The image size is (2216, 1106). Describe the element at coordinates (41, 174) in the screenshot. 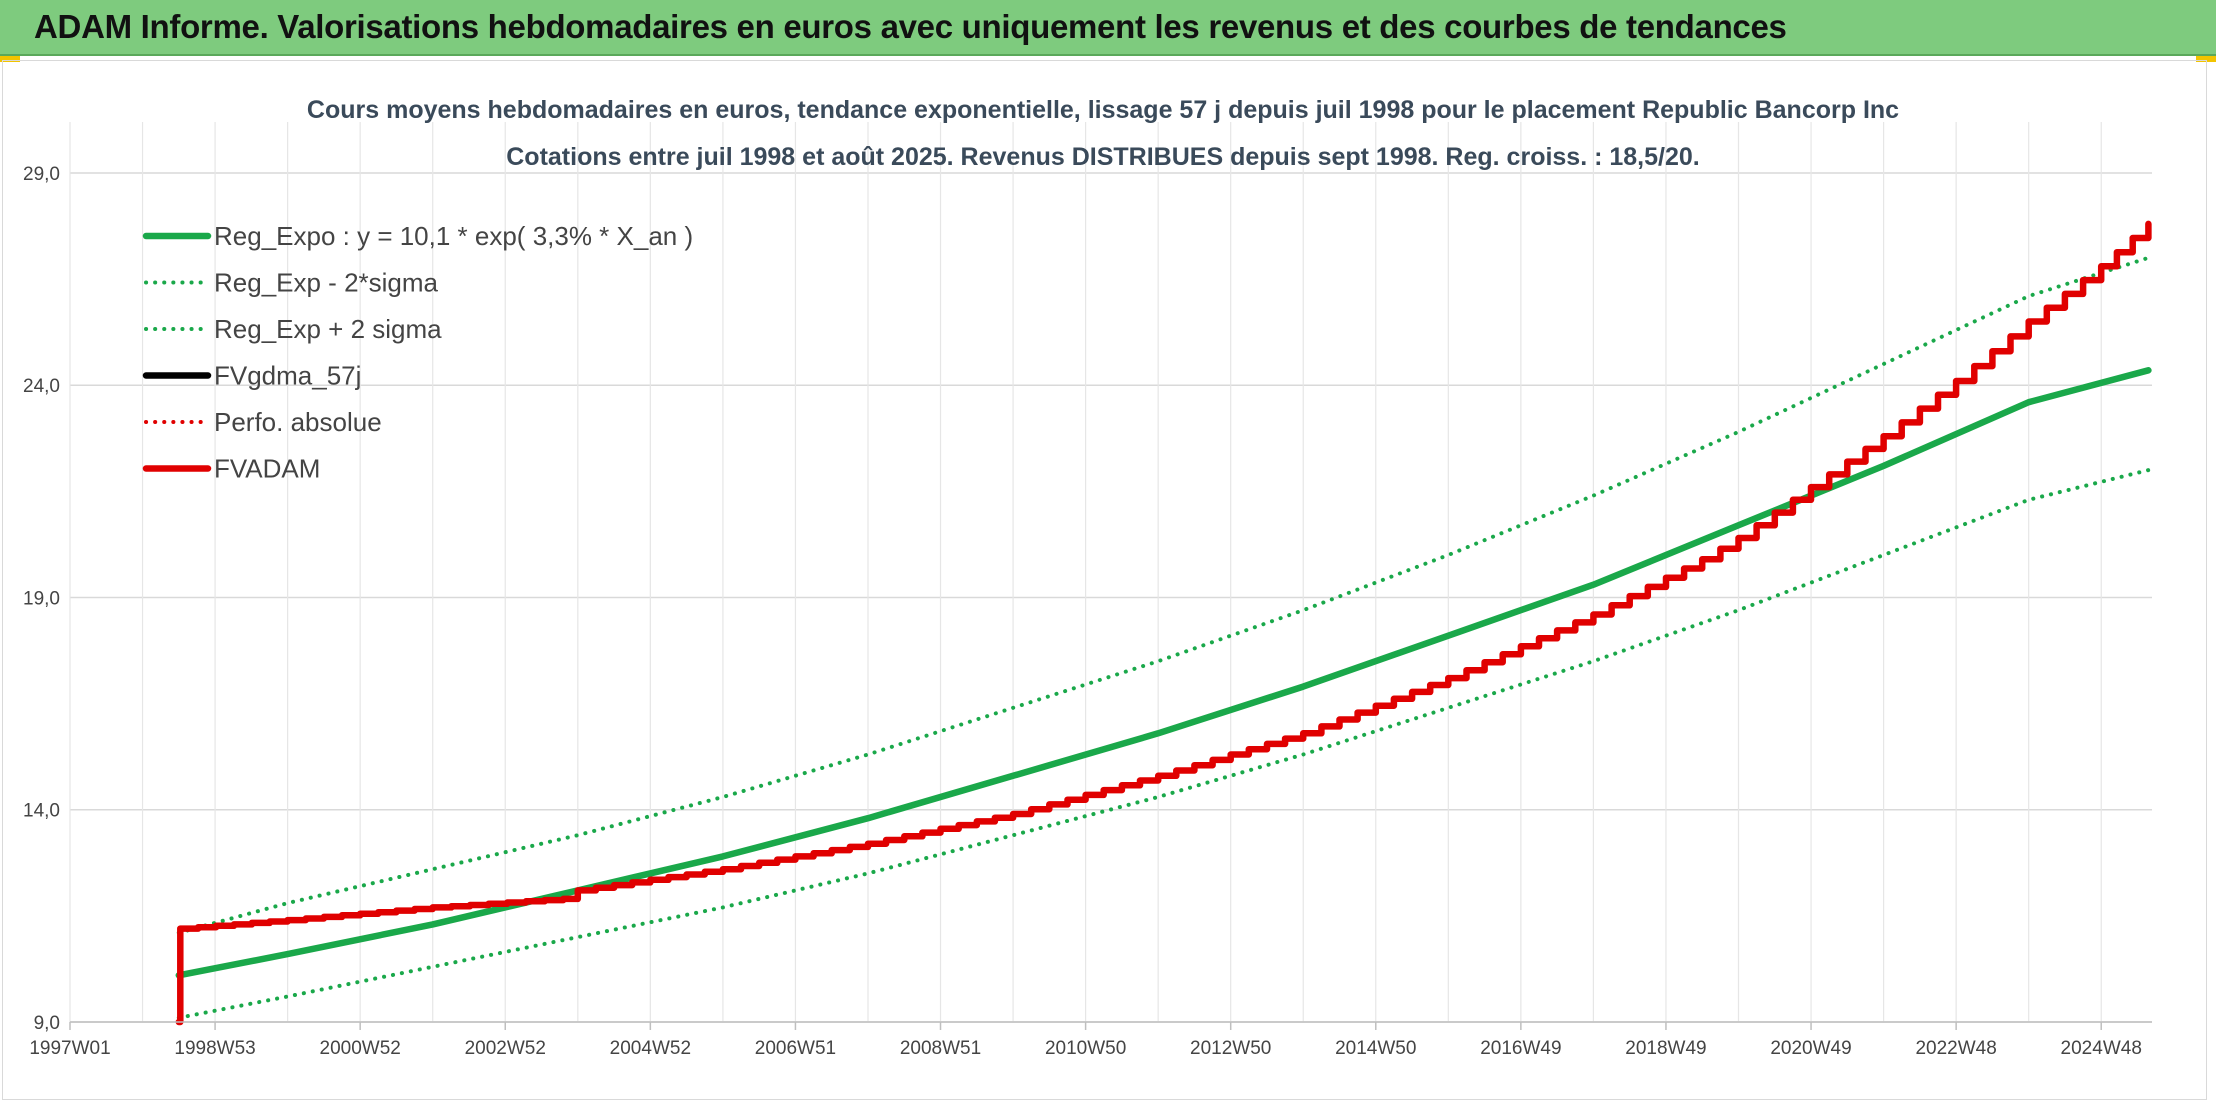

I see `y-tick-label: 29,0` at that location.